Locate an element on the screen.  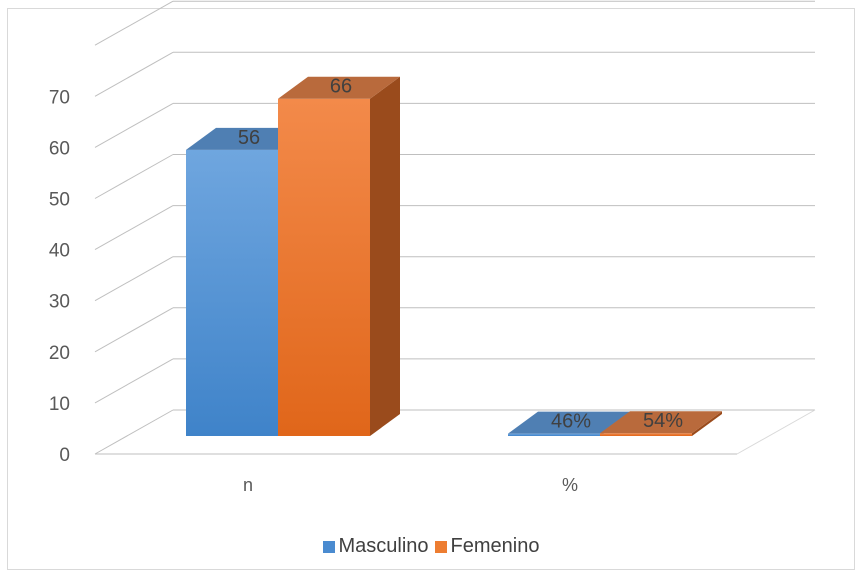
legend-swatch-femenino is located at coordinates (440, 546).